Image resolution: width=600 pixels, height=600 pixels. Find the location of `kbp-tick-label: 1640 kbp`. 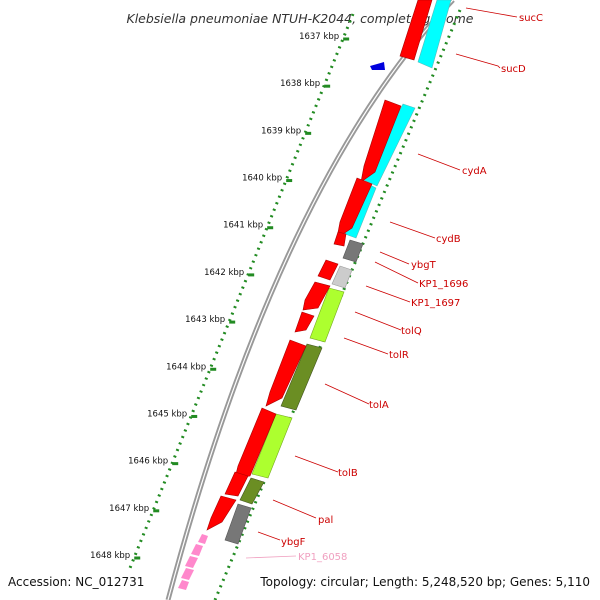

kbp-tick-label: 1640 kbp is located at coordinates (262, 179).